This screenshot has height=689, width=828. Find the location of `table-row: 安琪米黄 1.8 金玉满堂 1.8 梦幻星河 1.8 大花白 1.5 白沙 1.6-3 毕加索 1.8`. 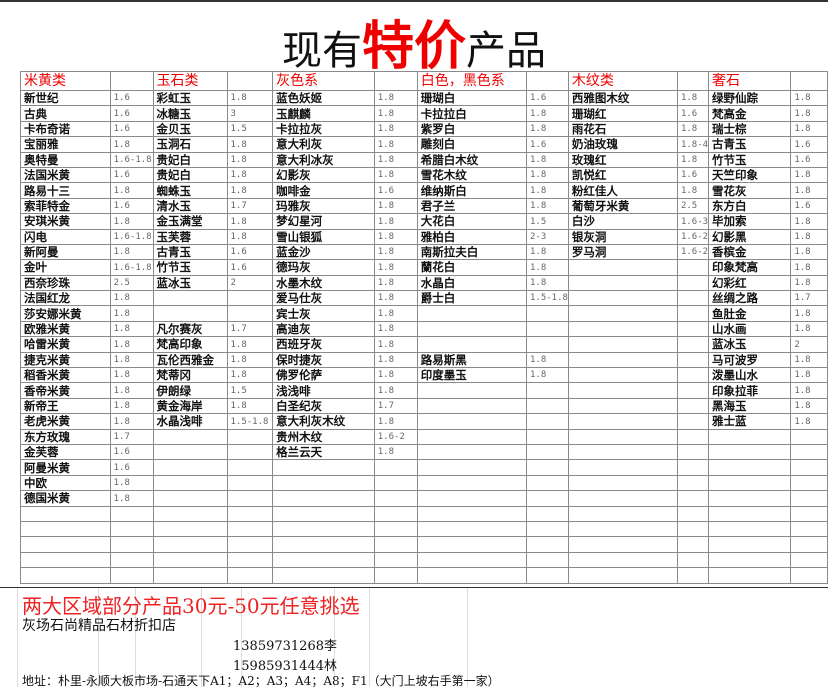

table-row: 安琪米黄 1.8 金玉满堂 1.8 梦幻星河 1.8 大花白 1.5 白沙 1.6-3 毕加索 1.8 is located at coordinates (424, 221).